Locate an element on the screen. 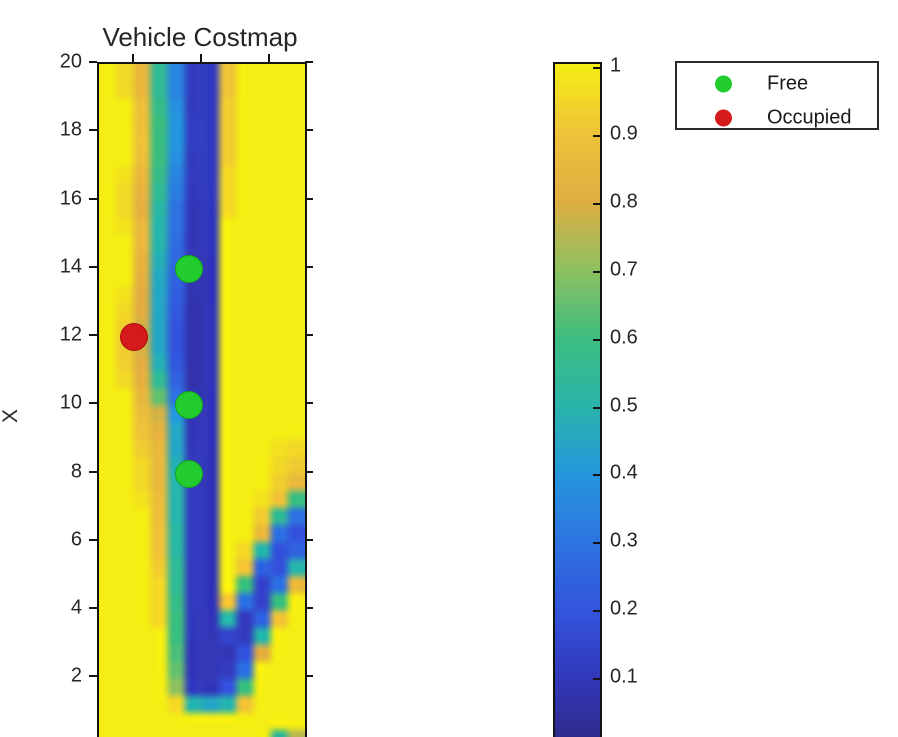 This screenshot has width=898, height=737. colorbar-label-0.9: 0.9 is located at coordinates (624, 133).